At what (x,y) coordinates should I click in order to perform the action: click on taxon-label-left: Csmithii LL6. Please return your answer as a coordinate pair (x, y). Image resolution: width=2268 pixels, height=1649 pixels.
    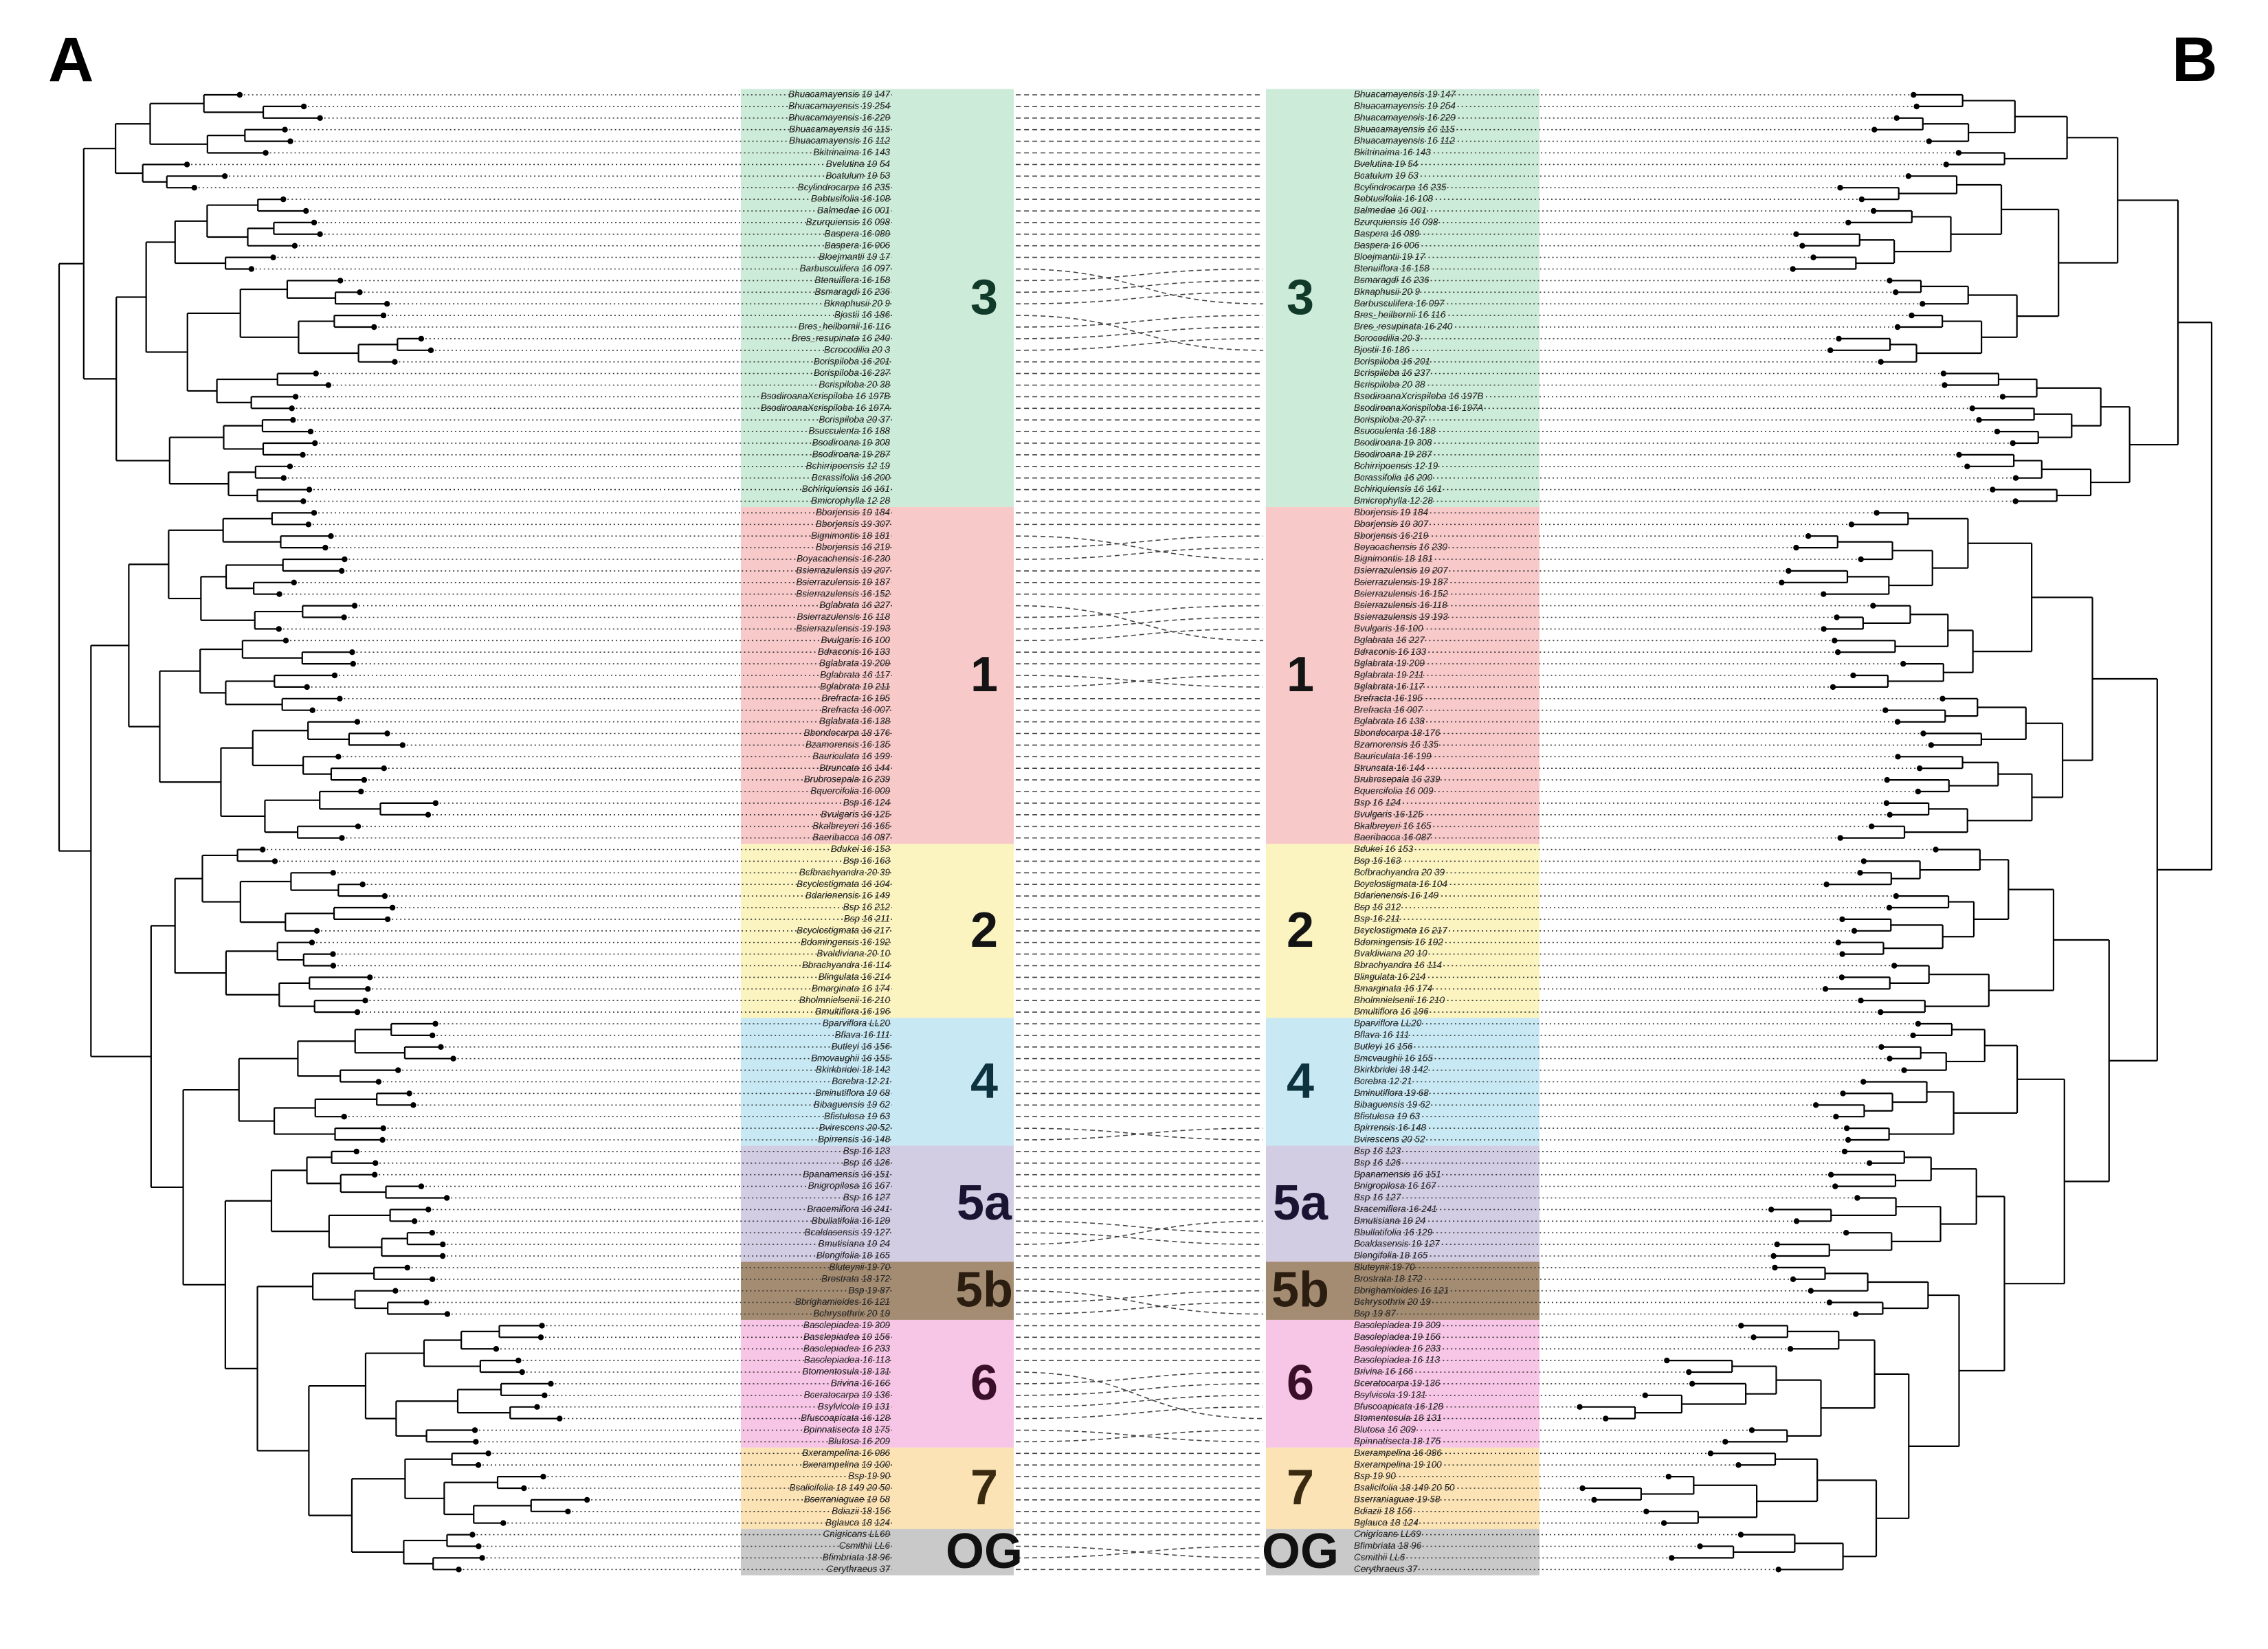
    Looking at the image, I should click on (865, 1545).